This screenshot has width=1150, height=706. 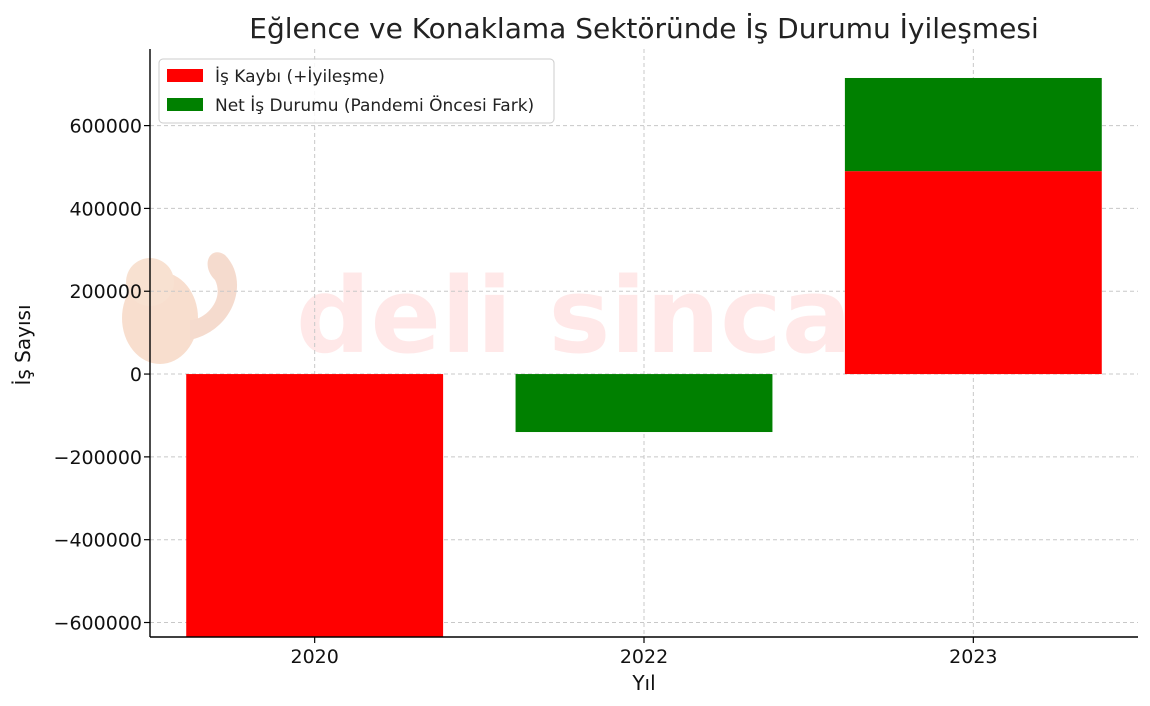 What do you see at coordinates (98, 458) in the screenshot?
I see `y-tick-label: −200000` at bounding box center [98, 458].